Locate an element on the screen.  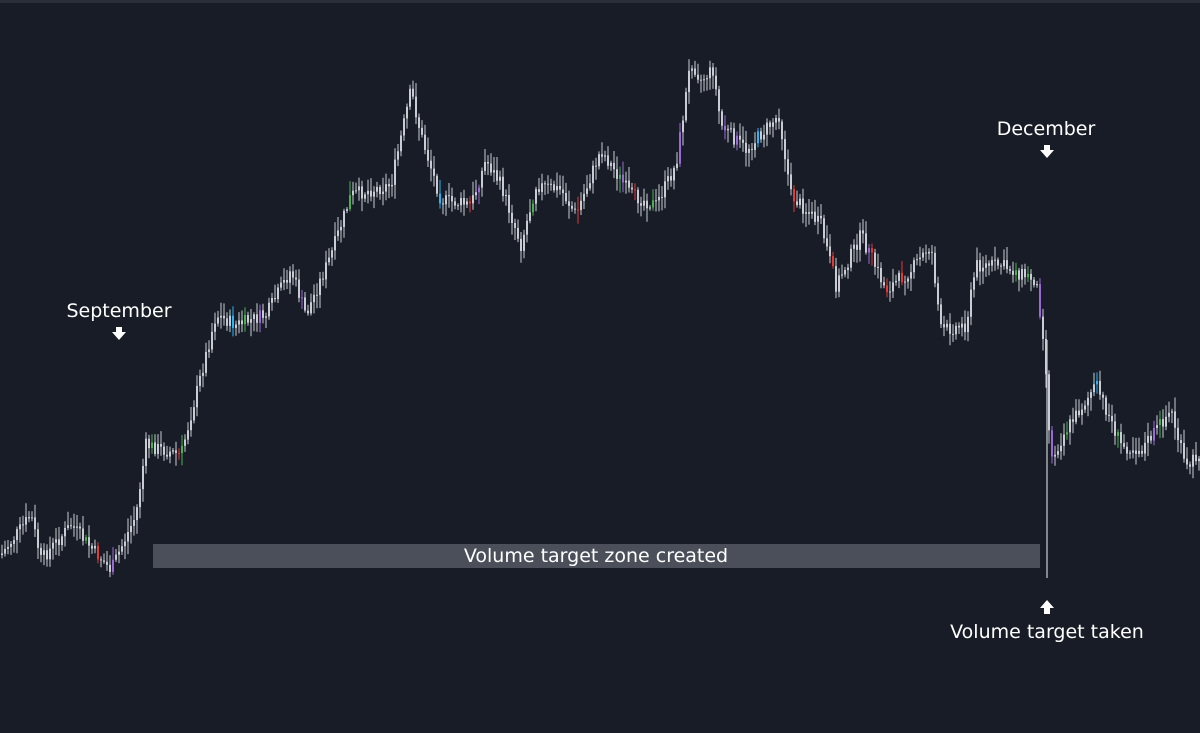
top-border is located at coordinates (600, 1).